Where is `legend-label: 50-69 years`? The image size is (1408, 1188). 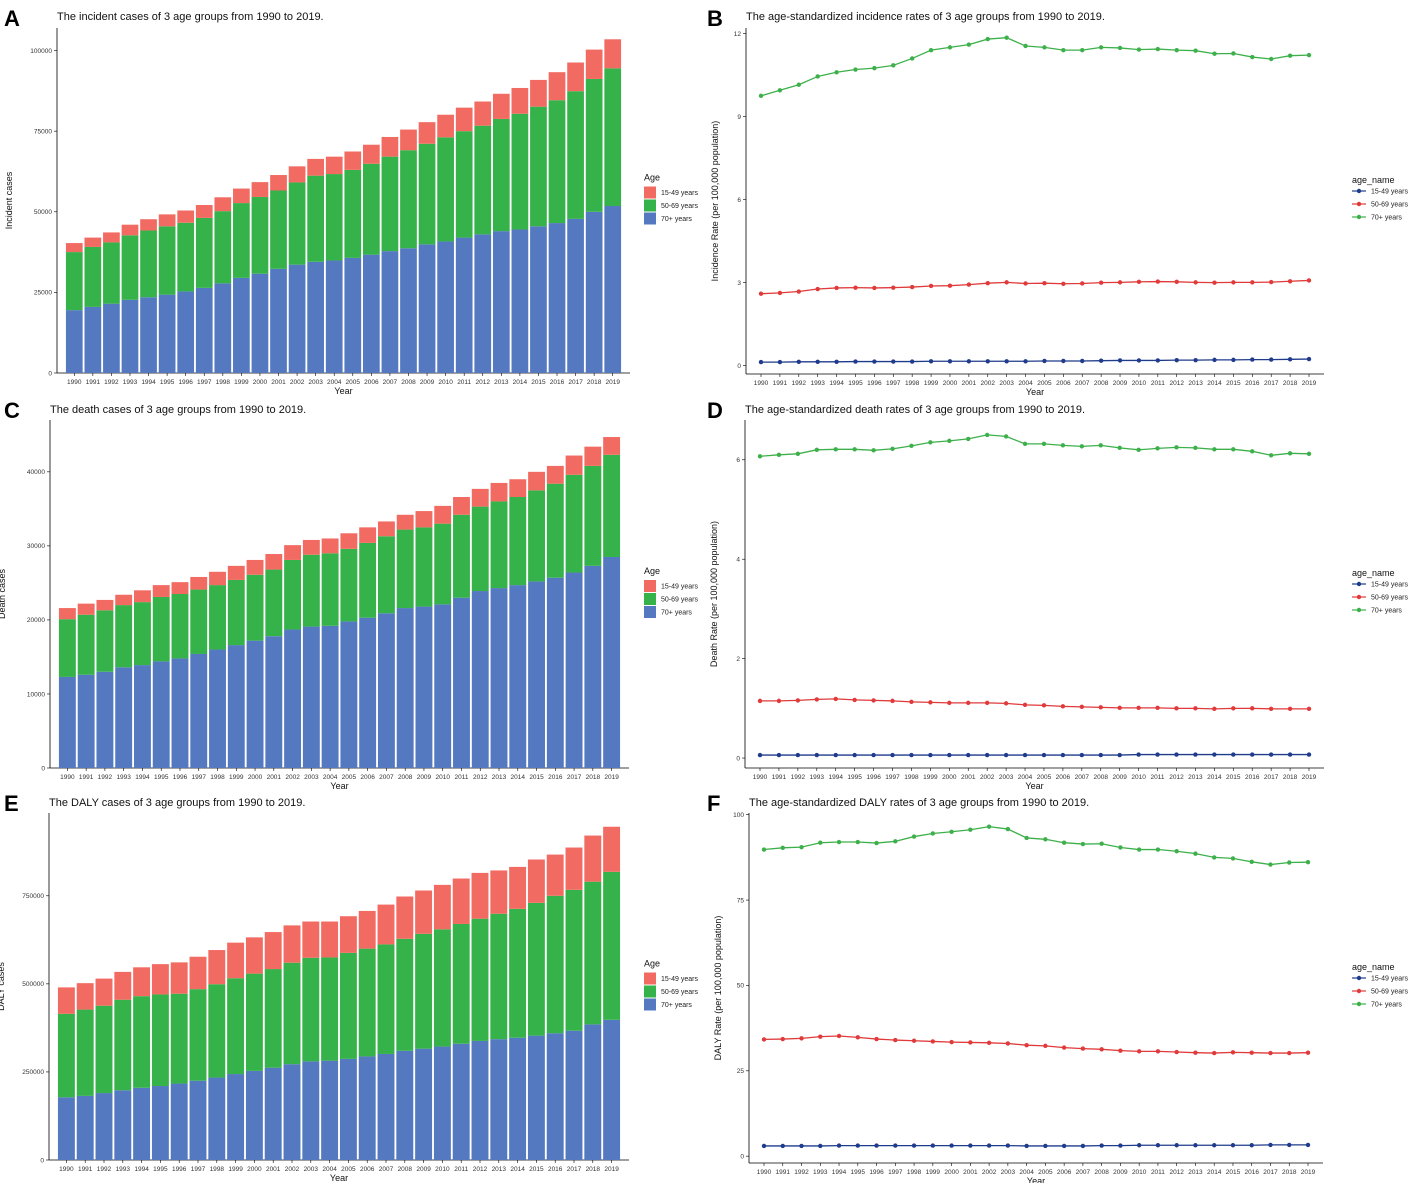 legend-label: 50-69 years is located at coordinates (1389, 992).